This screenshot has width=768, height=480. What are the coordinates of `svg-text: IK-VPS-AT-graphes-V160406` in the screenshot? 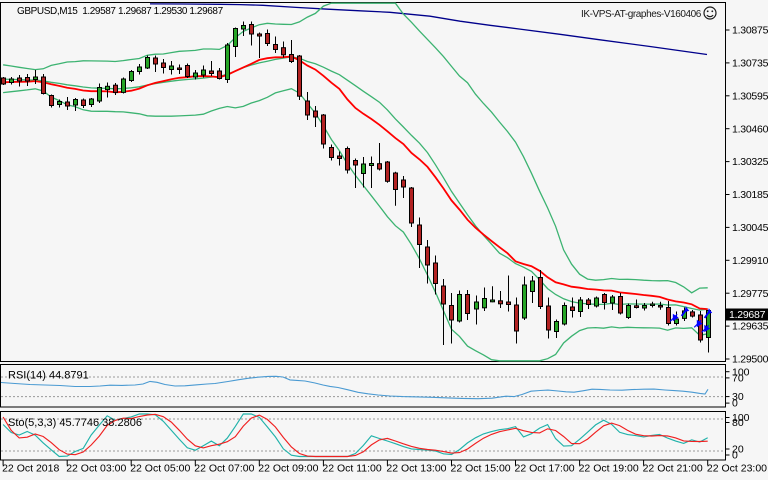 It's located at (641, 14).